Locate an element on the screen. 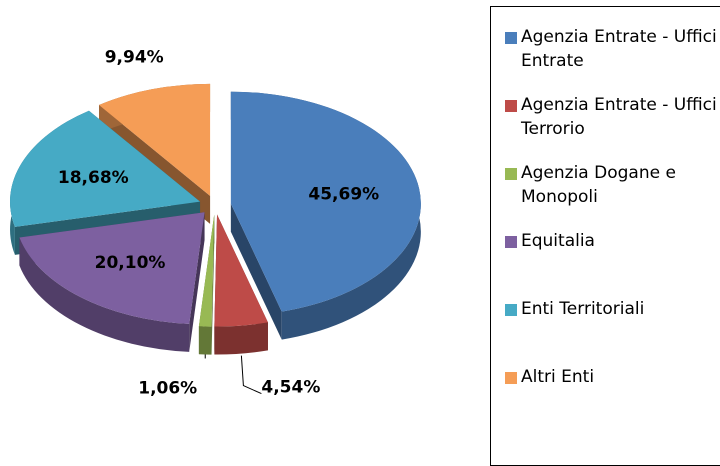  legend-item: Agenzia Entrate - Uffici Entrate is located at coordinates (612, 49).